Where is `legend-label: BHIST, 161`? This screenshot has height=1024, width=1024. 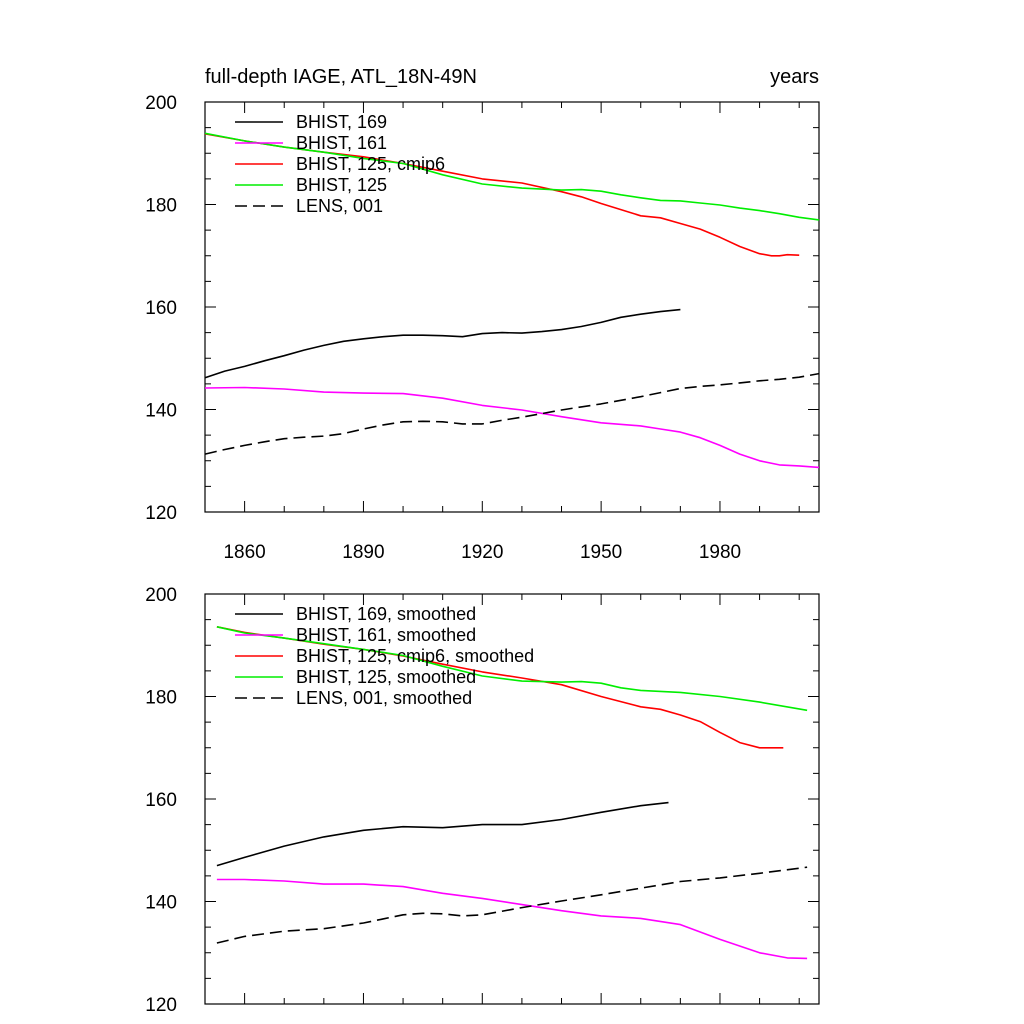
legend-label: BHIST, 161 is located at coordinates (341, 143).